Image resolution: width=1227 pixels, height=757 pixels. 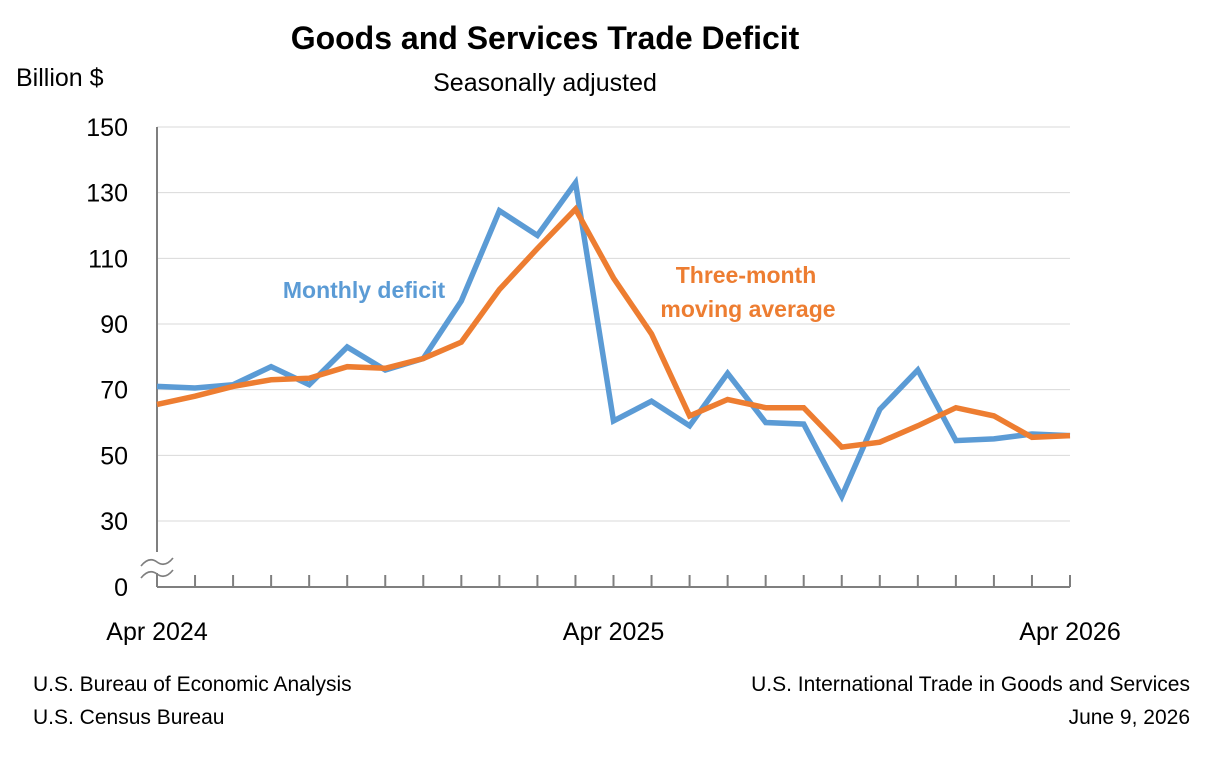 I want to click on chart-title: Goods and Services Trade Deficit, so click(x=545, y=38).